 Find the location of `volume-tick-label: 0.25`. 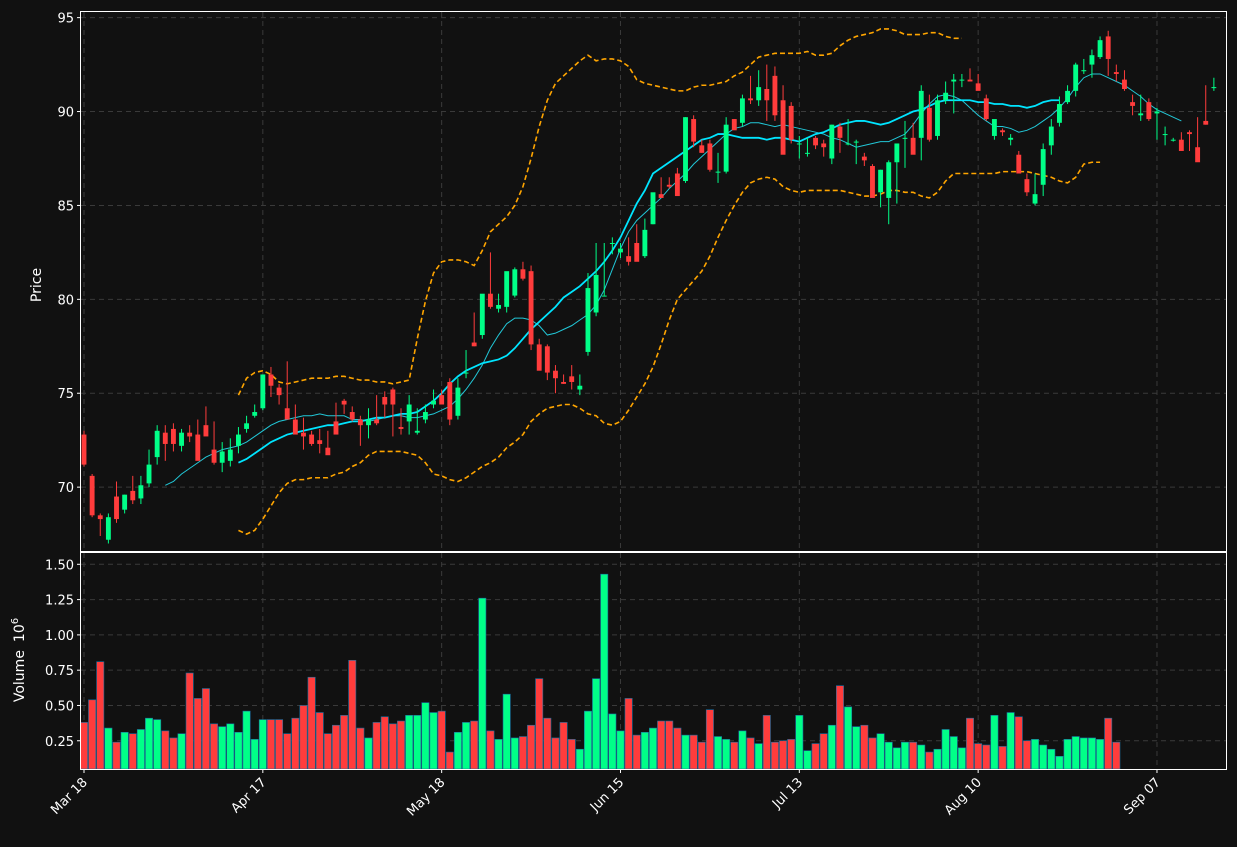

volume-tick-label: 0.25 is located at coordinates (59, 742).